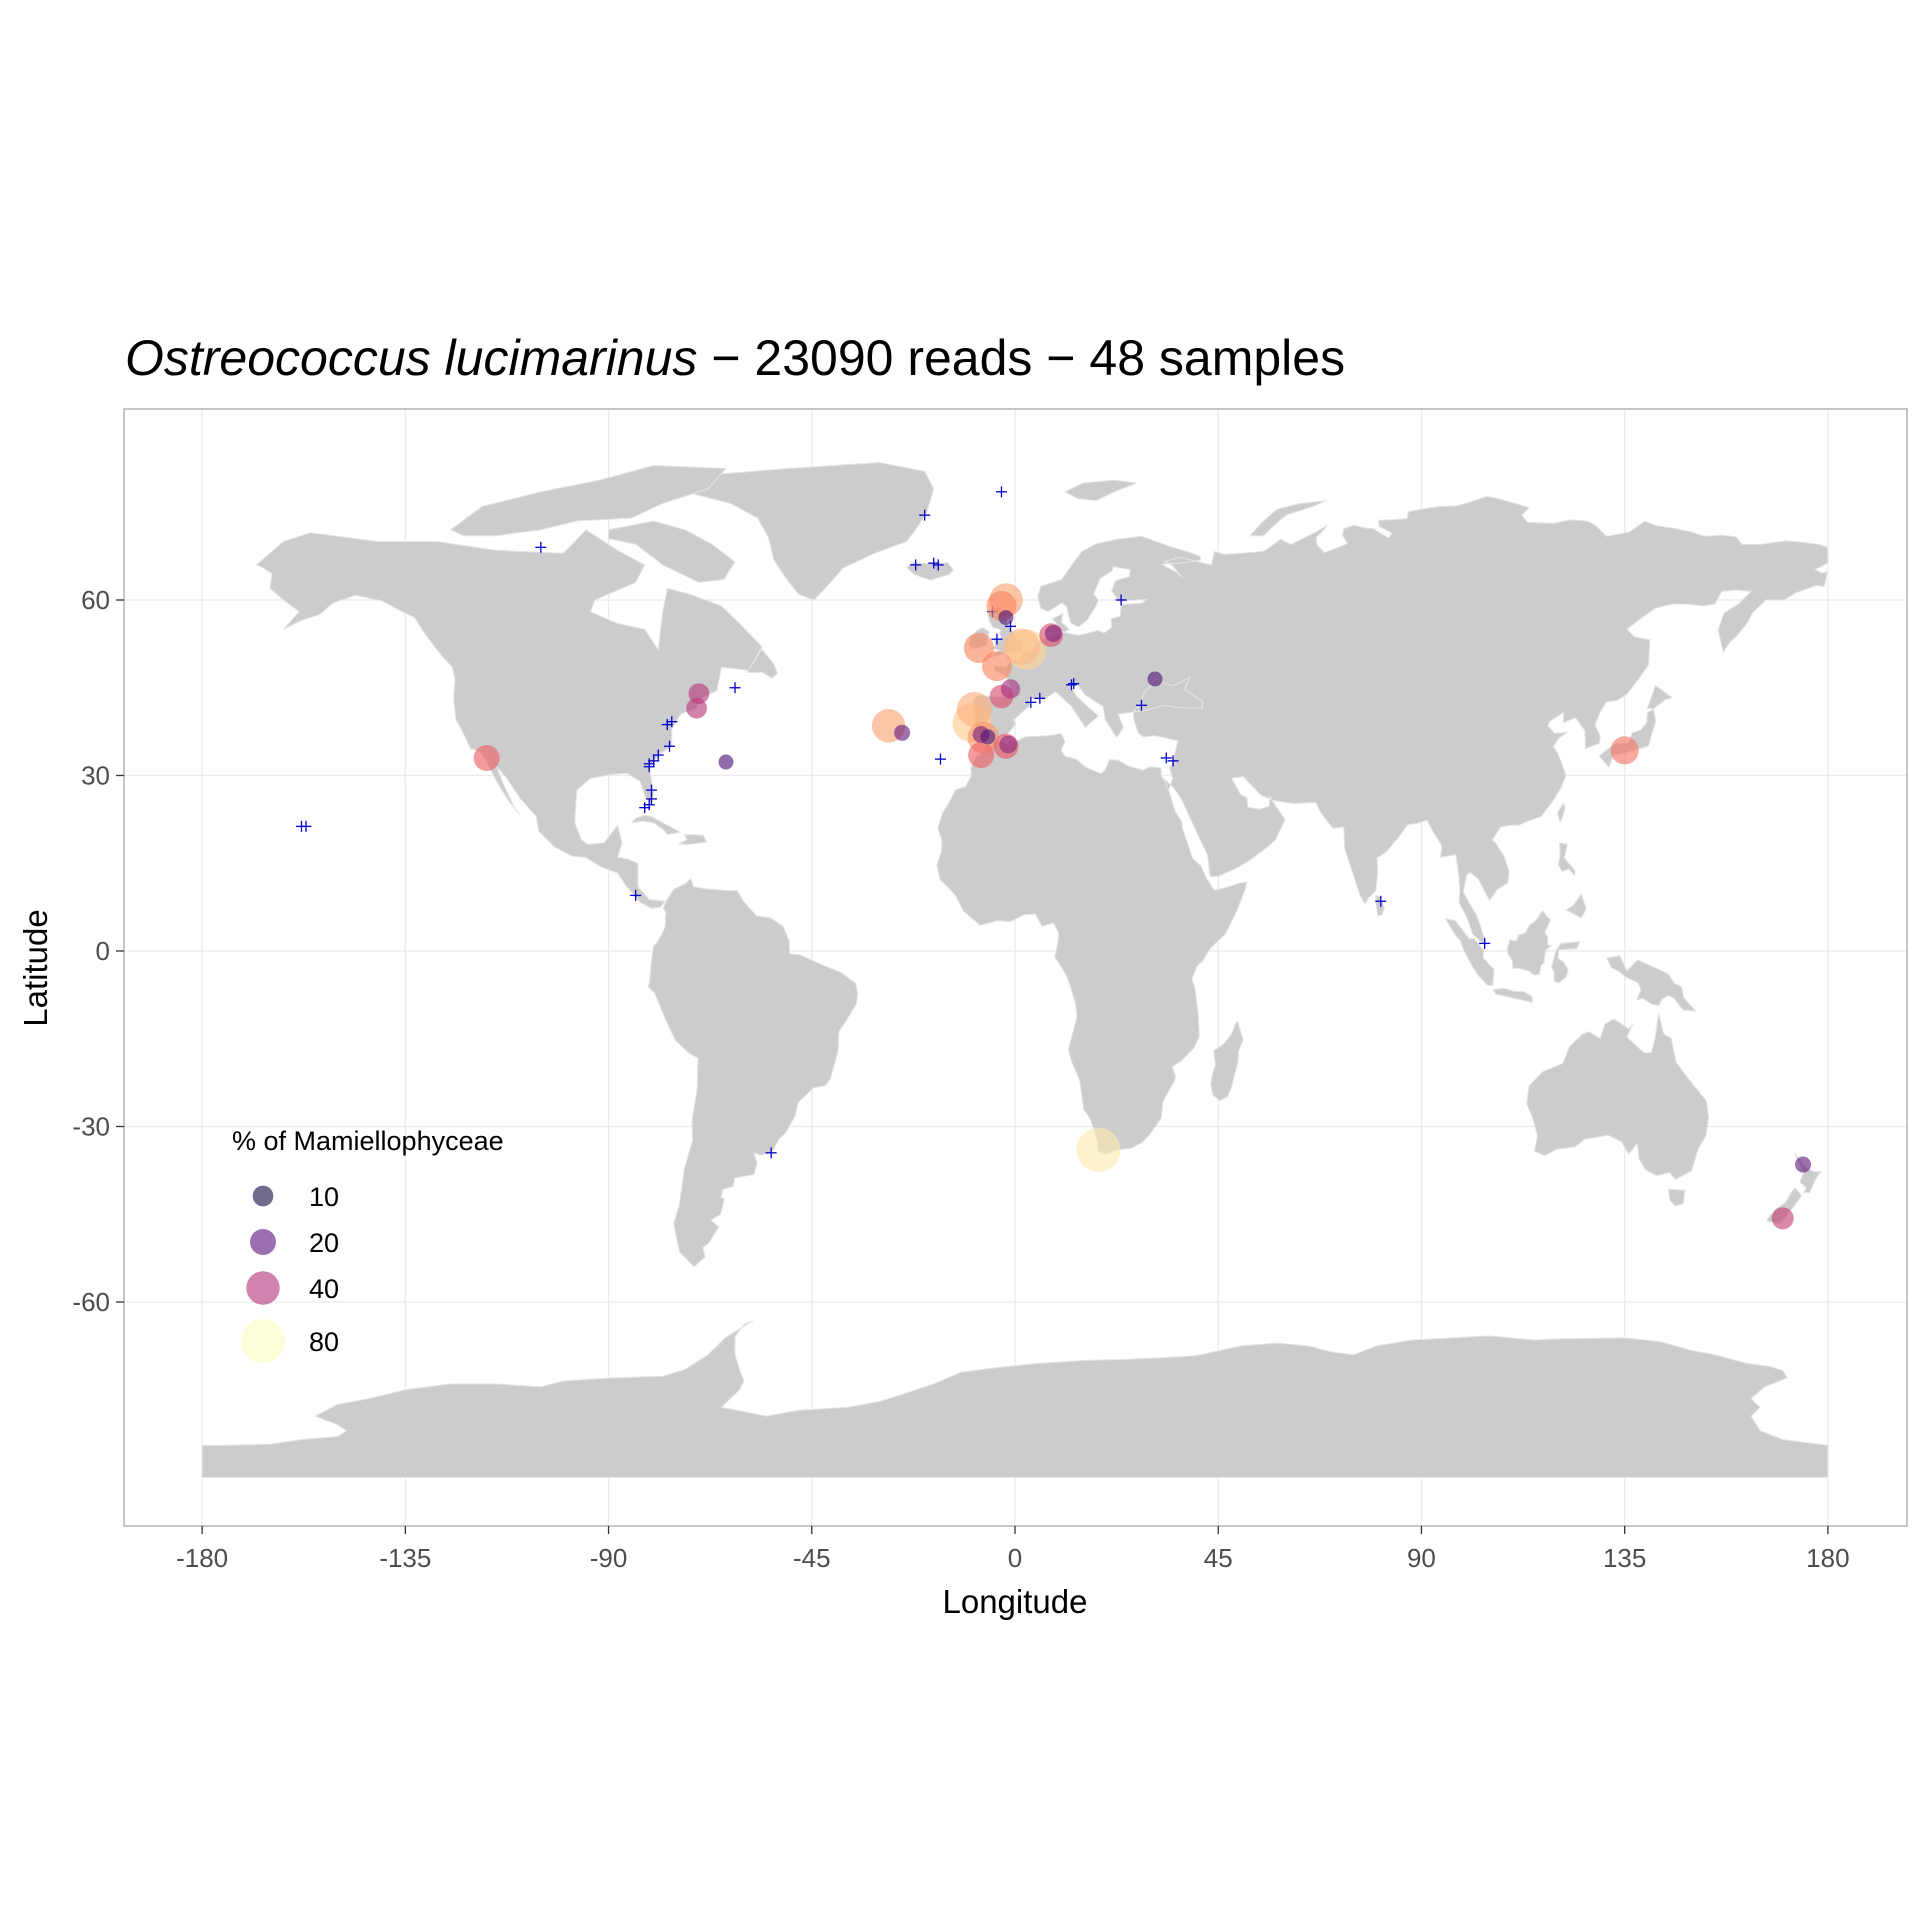 The width and height of the screenshot is (1920, 1920). What do you see at coordinates (1565, 962) in the screenshot?
I see `land-sulawesi` at bounding box center [1565, 962].